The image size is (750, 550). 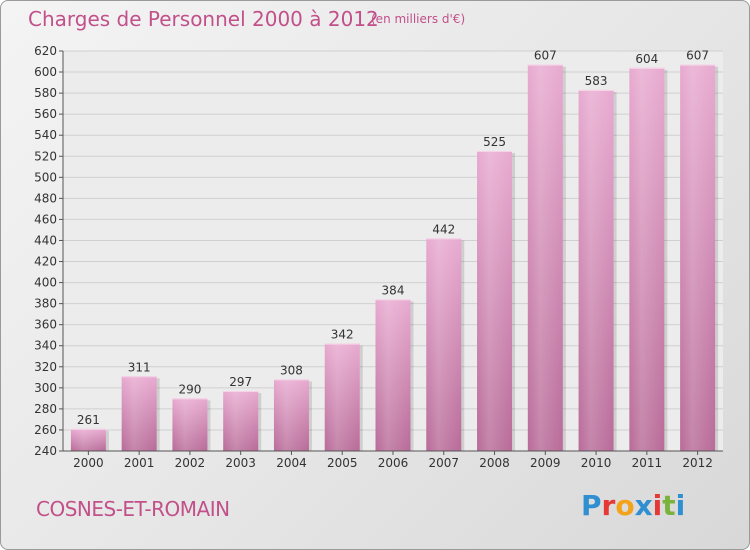 What do you see at coordinates (291, 370) in the screenshot?
I see `data-label: 308` at bounding box center [291, 370].